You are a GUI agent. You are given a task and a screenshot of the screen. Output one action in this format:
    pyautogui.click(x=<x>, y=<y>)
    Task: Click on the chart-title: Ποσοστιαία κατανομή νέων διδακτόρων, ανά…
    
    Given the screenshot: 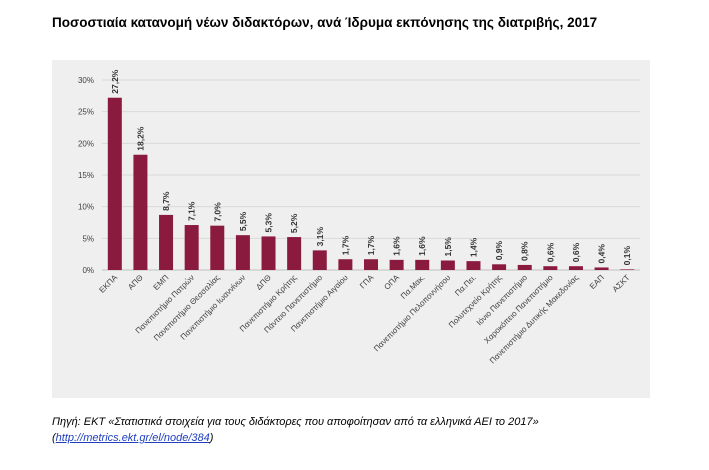 What is the action you would take?
    pyautogui.click(x=325, y=22)
    